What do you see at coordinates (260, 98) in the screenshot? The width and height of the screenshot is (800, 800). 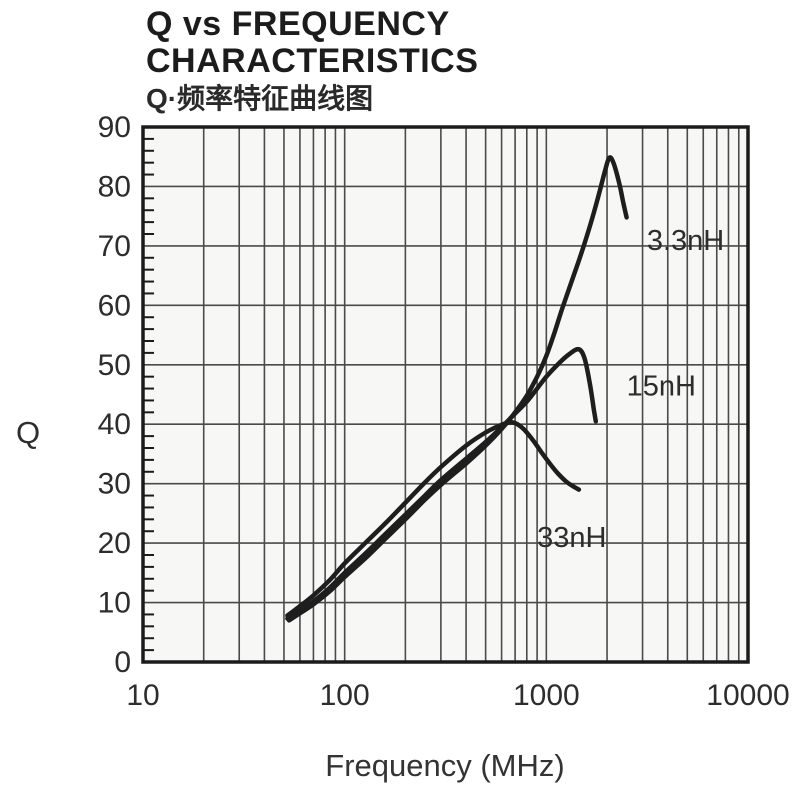 I see `chart-subtitle-chinese: Q·频率特征曲线图` at bounding box center [260, 98].